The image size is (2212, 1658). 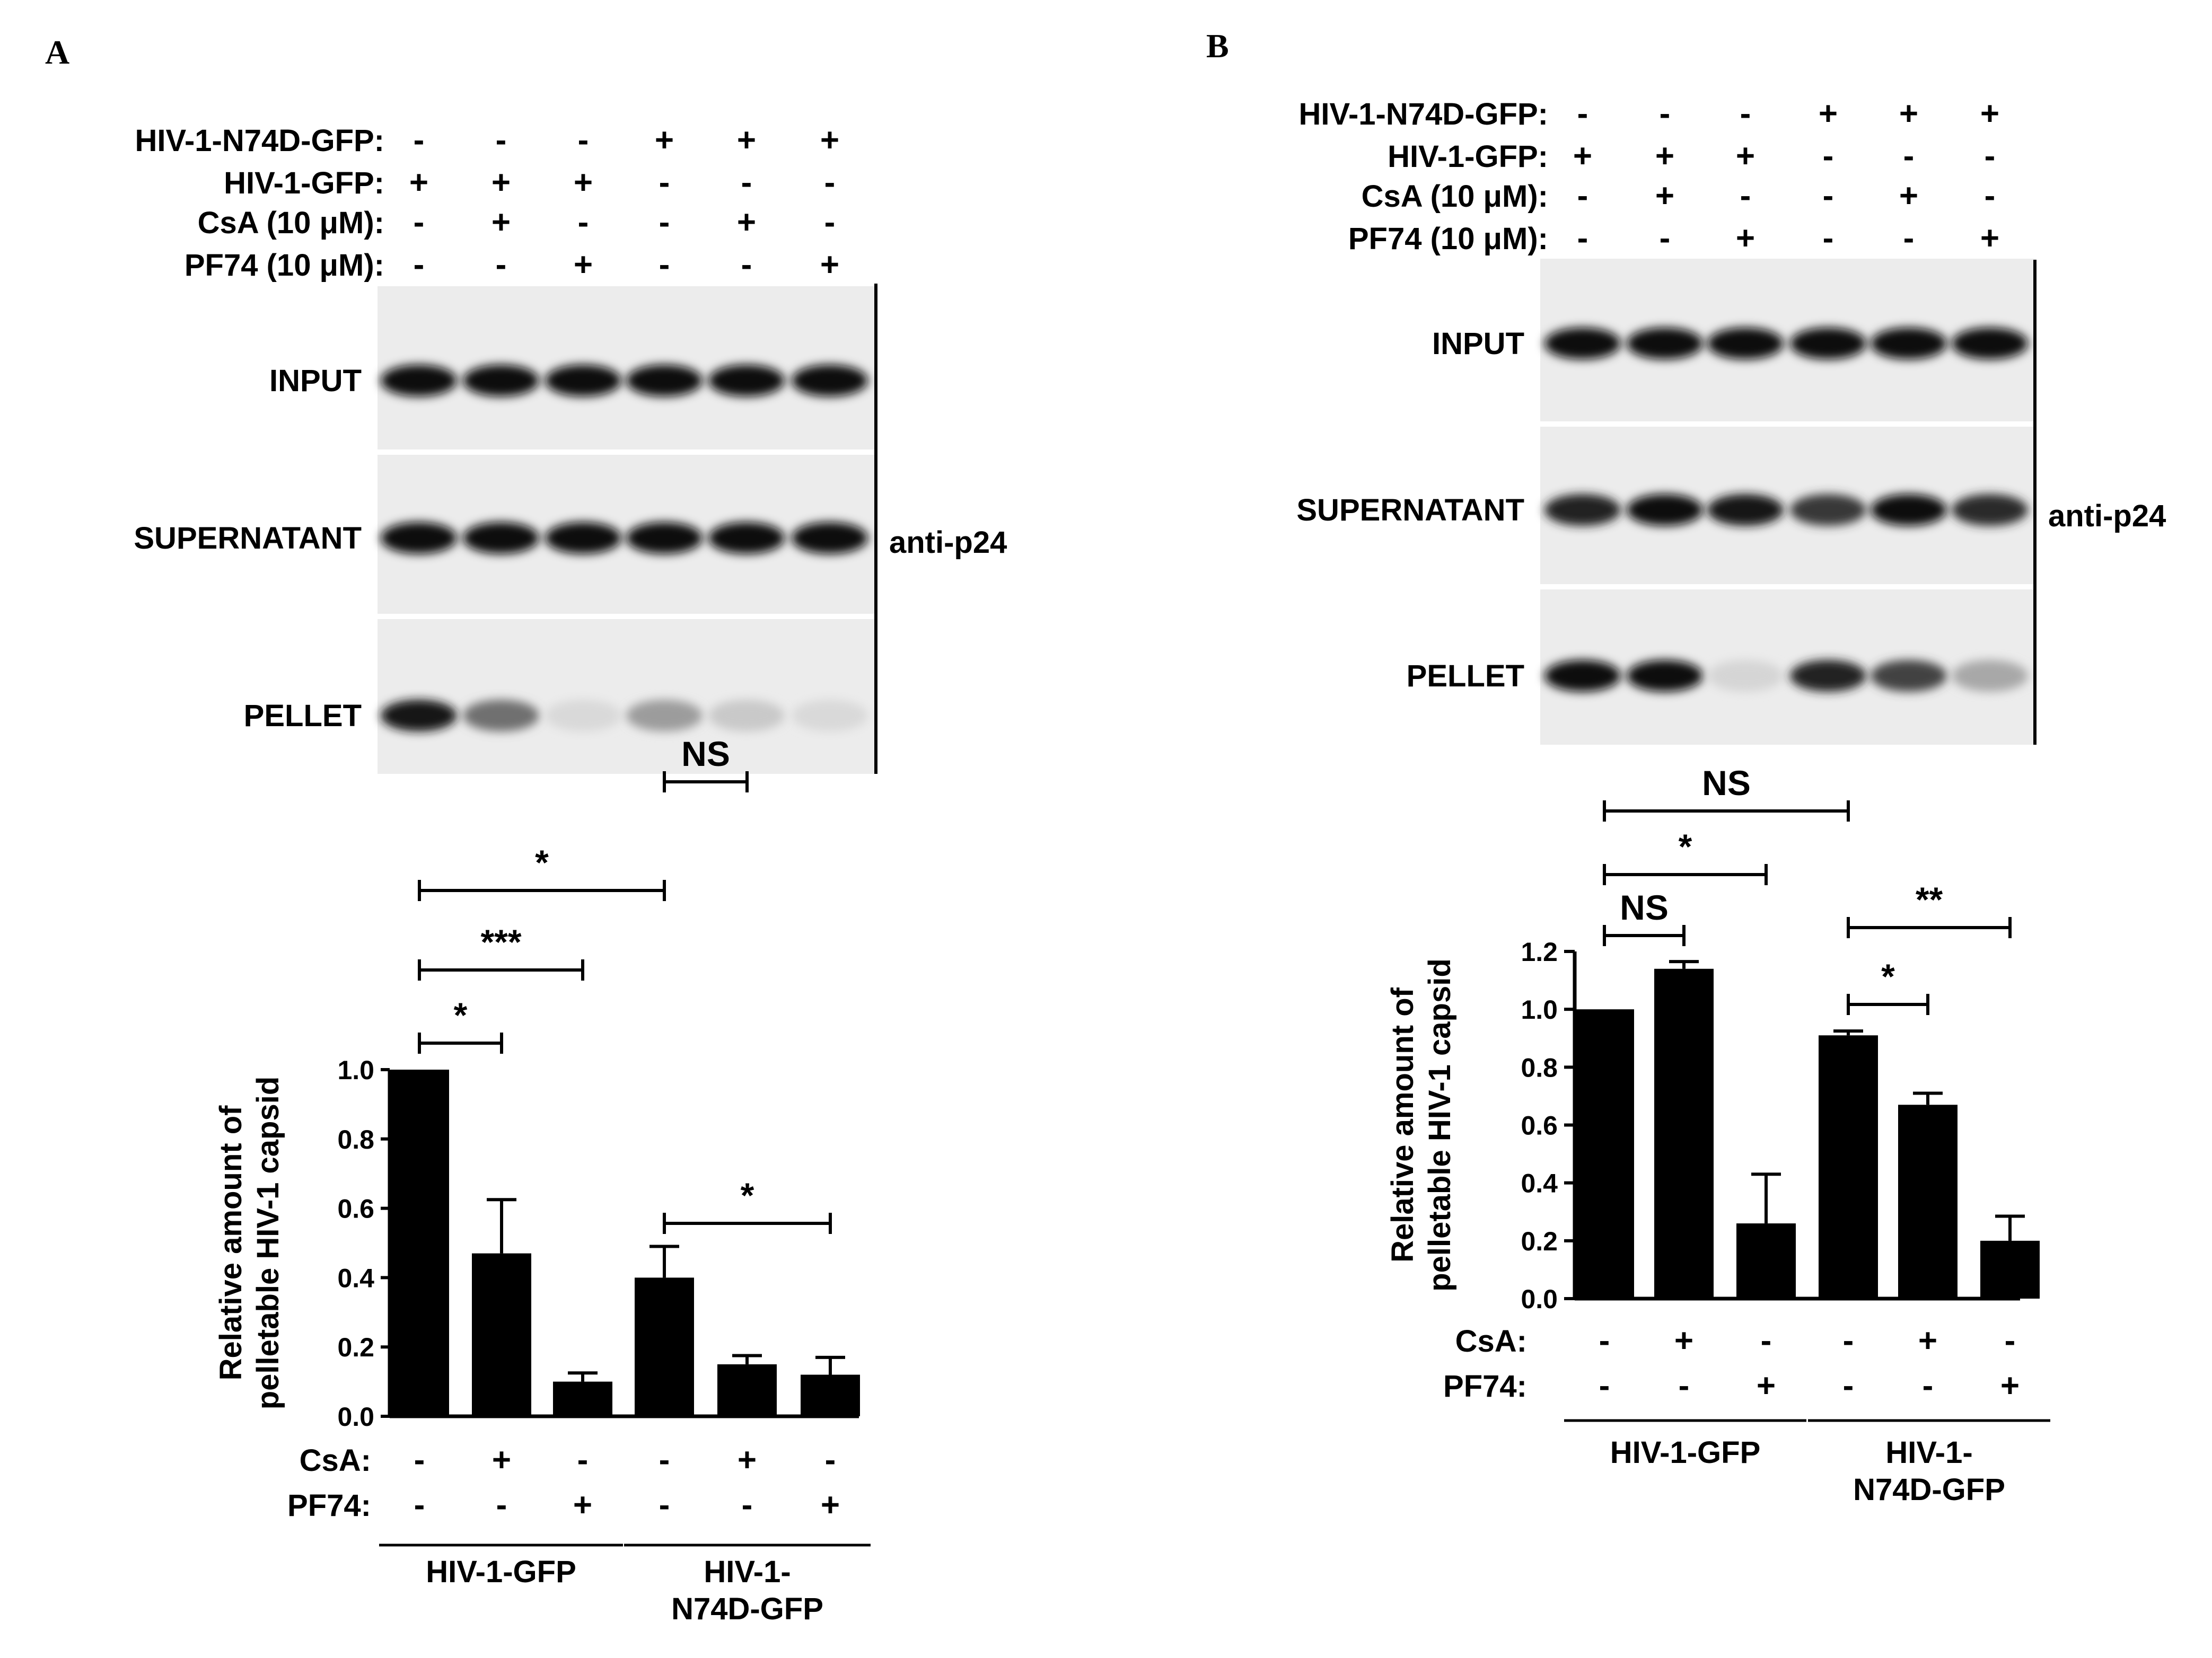 I want to click on y-tick-label: 1.2, so click(x=1540, y=952).